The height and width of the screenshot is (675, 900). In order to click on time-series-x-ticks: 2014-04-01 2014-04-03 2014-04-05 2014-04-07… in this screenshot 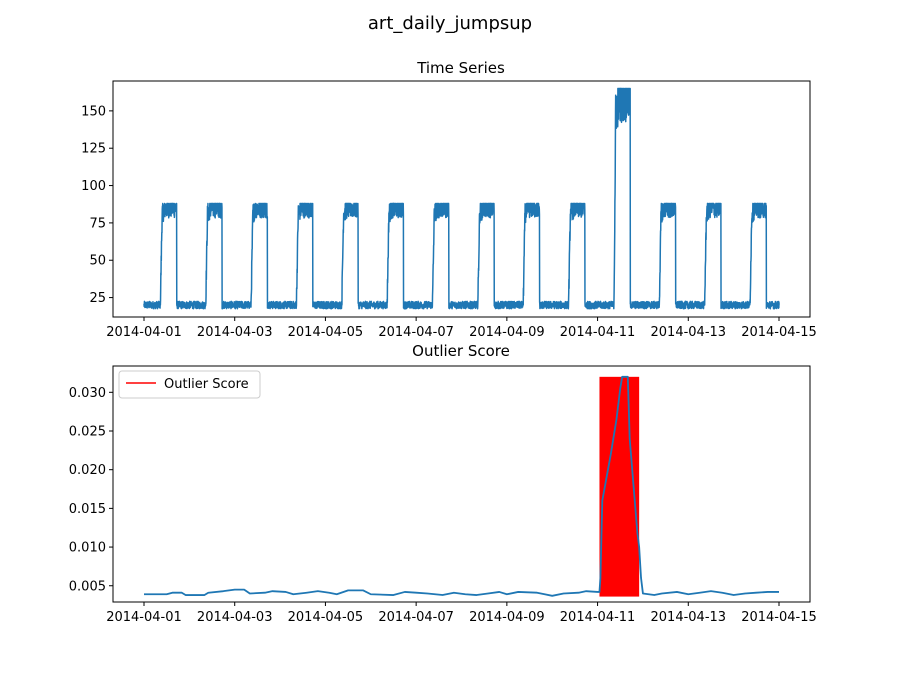, I will do `click(461, 328)`.